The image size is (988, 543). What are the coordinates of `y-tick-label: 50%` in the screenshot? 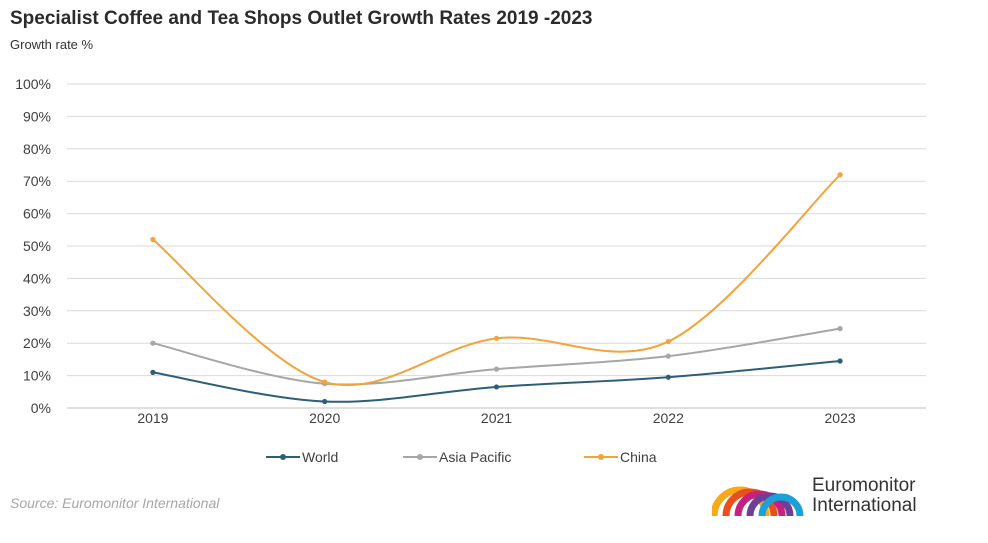 It's located at (37, 246).